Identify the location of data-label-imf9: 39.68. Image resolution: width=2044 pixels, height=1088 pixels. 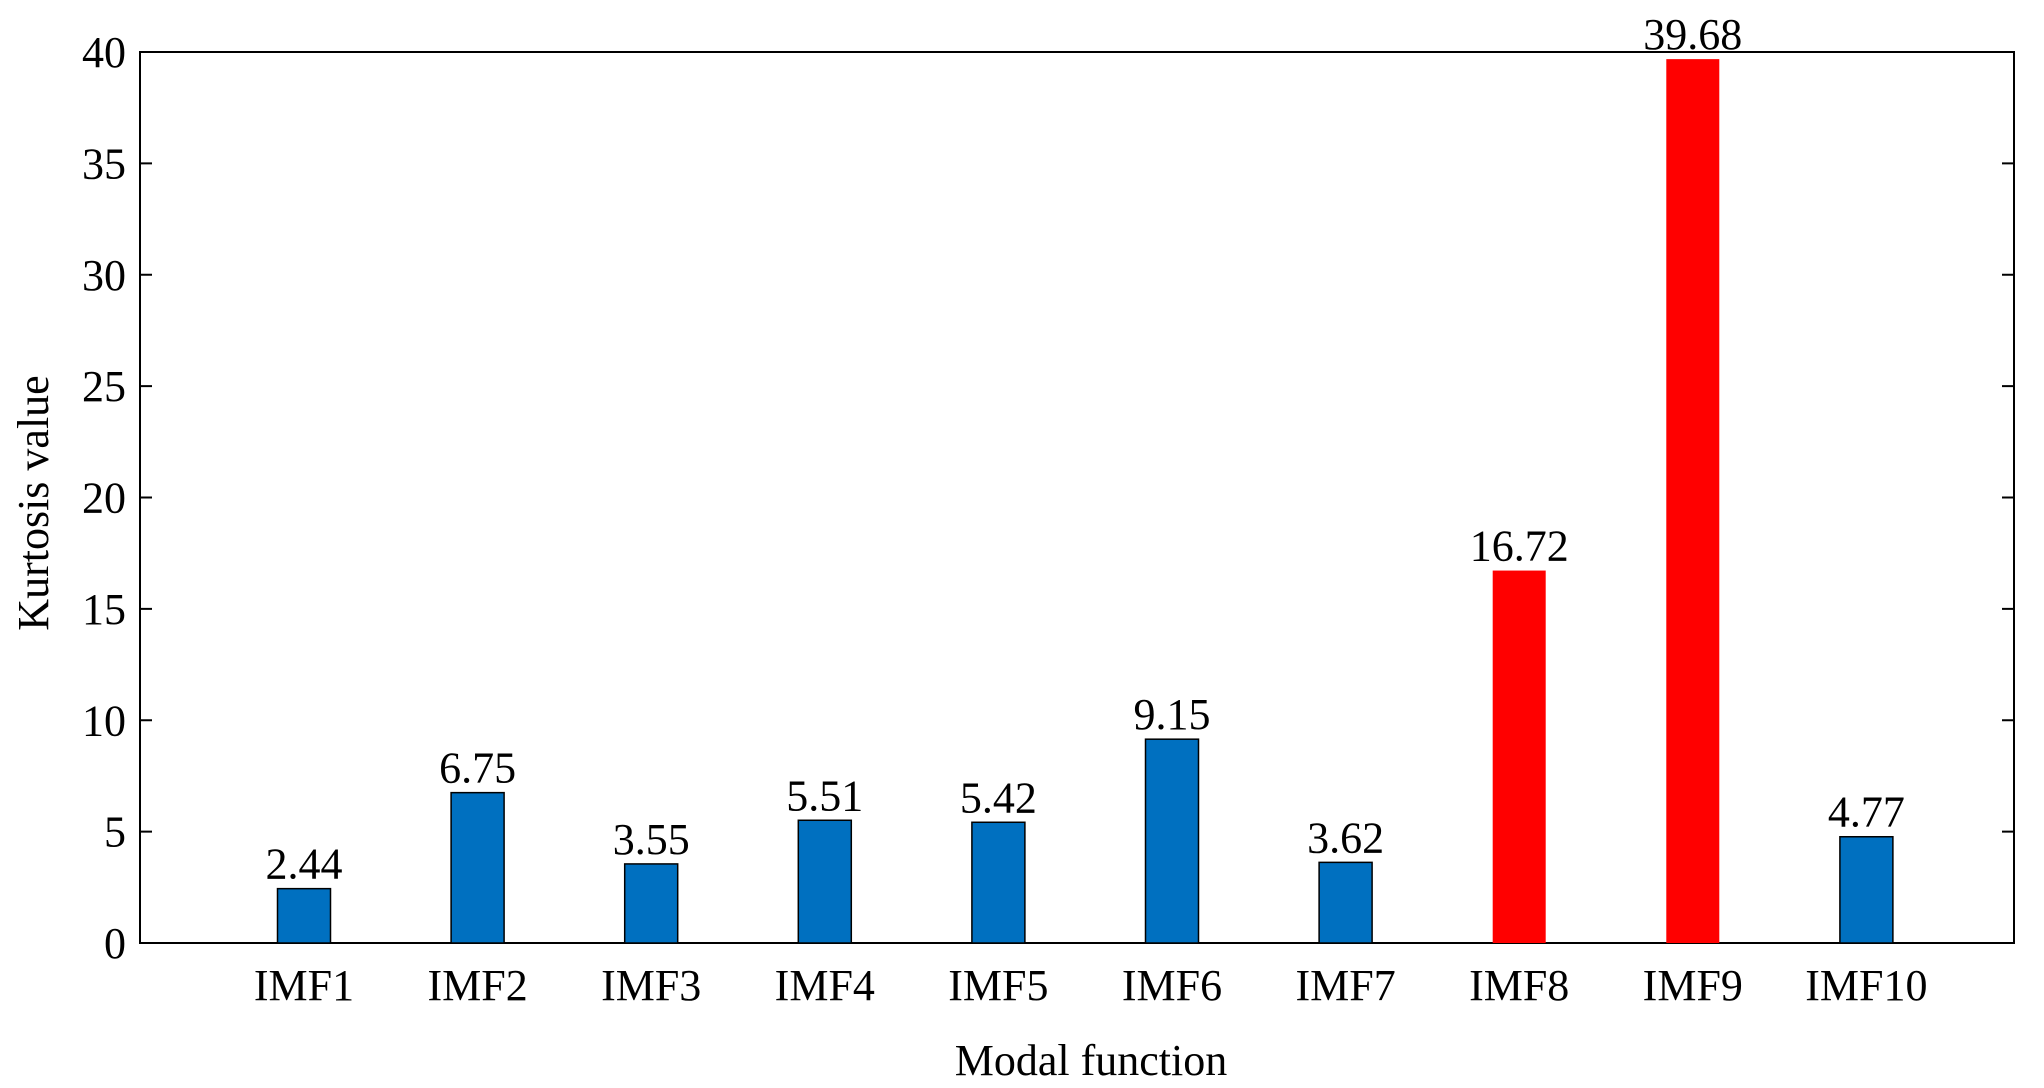
(1692, 34).